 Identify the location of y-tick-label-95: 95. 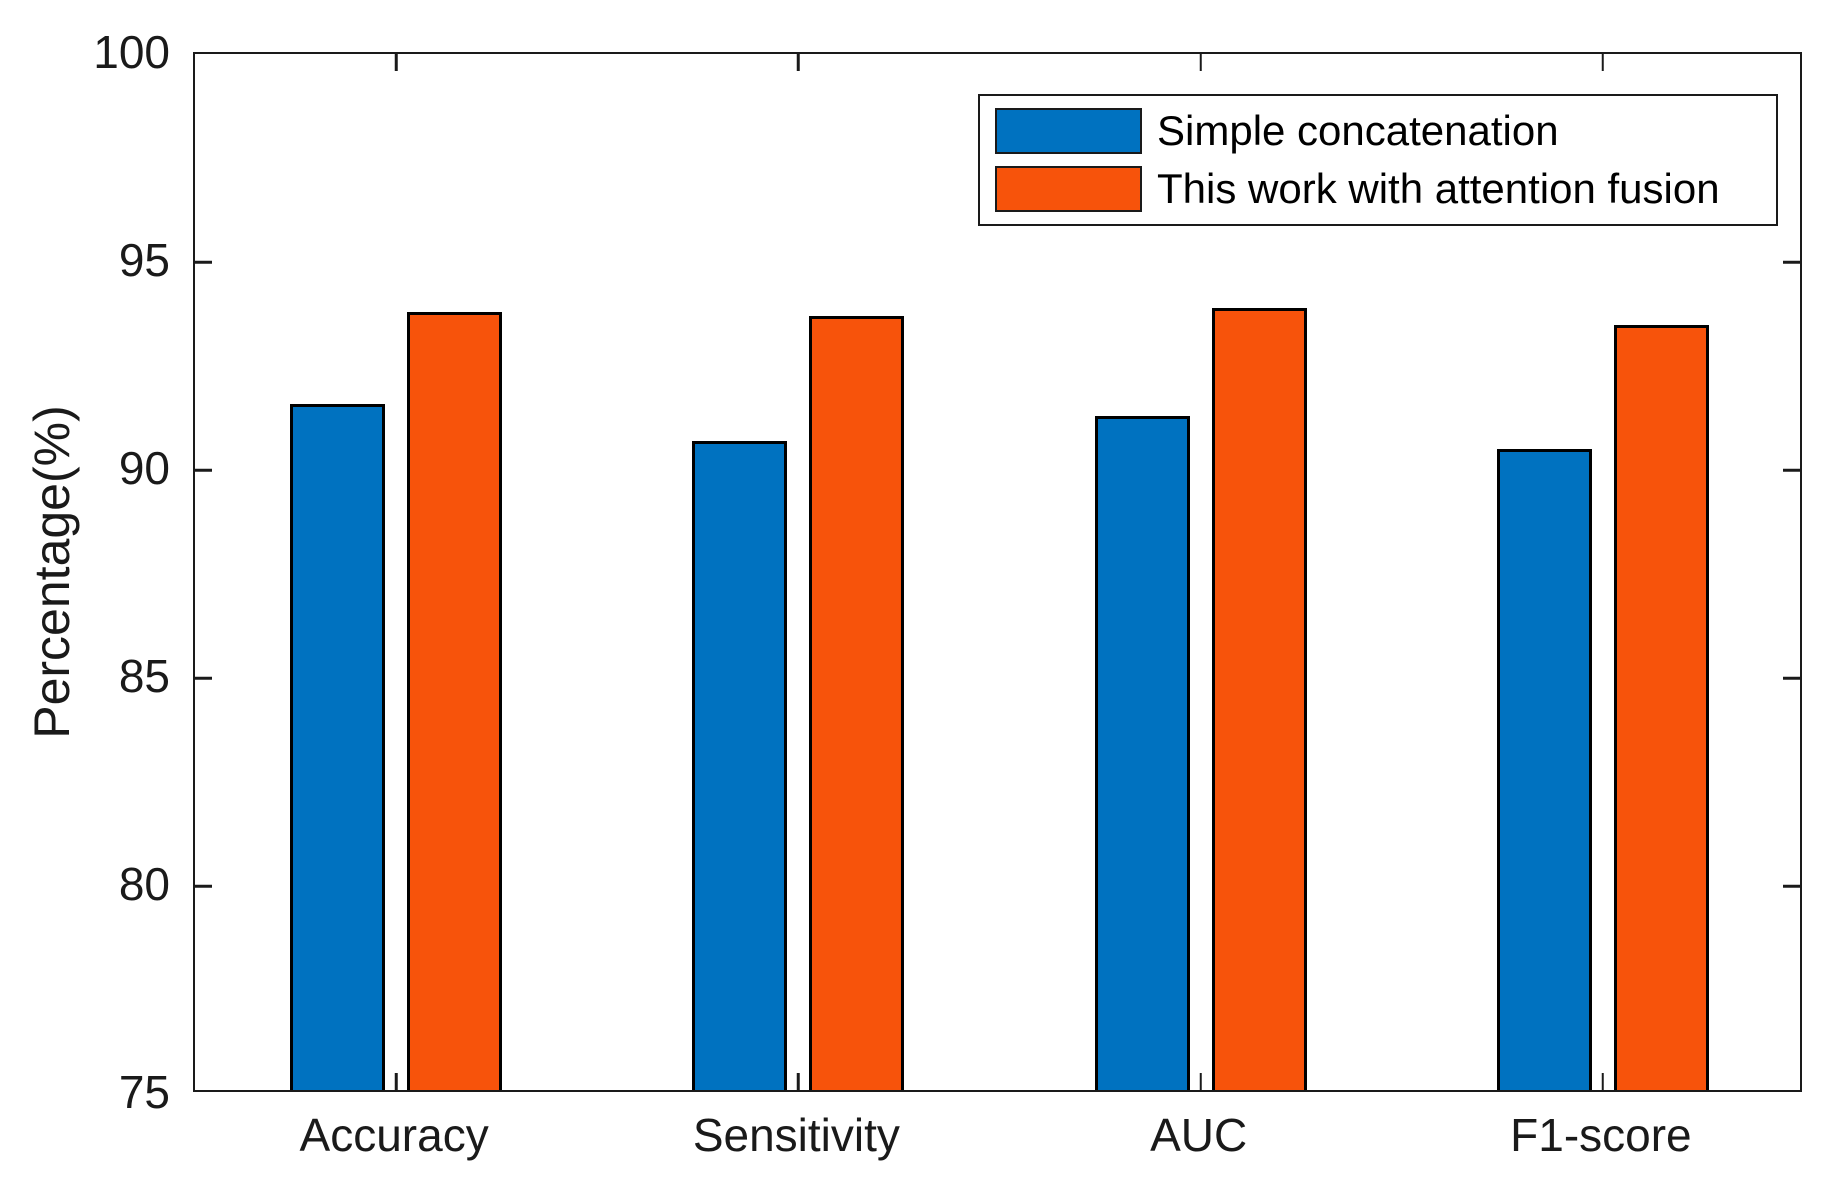
(144, 260).